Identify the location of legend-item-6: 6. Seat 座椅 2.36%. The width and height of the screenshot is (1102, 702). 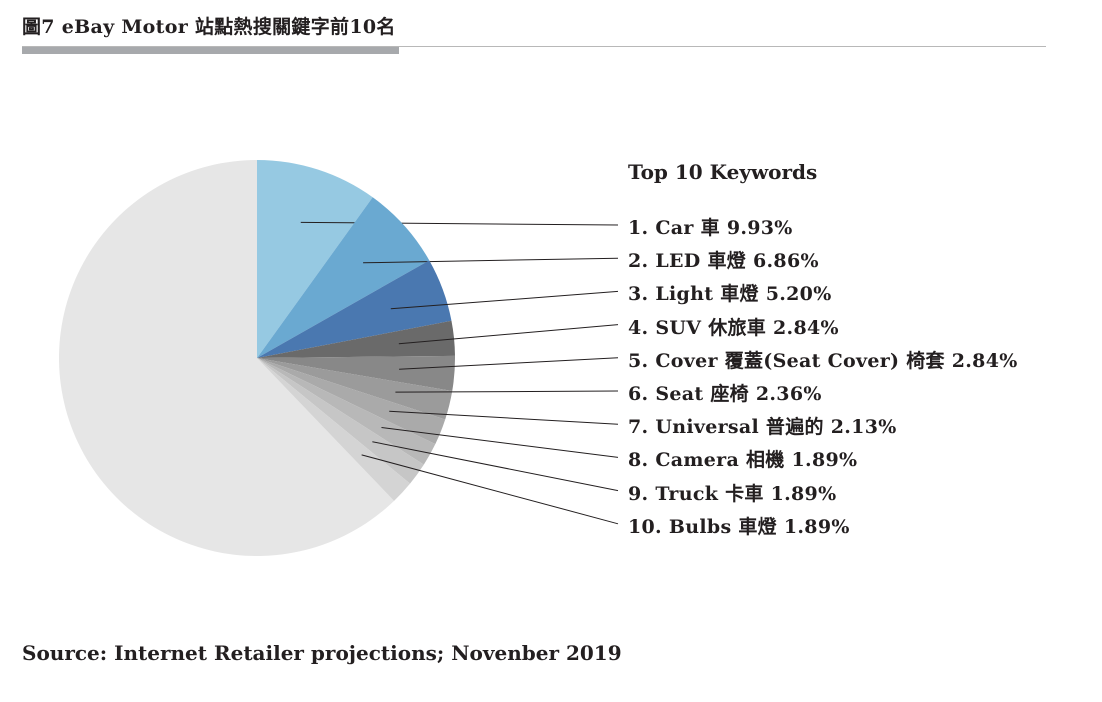
(725, 394).